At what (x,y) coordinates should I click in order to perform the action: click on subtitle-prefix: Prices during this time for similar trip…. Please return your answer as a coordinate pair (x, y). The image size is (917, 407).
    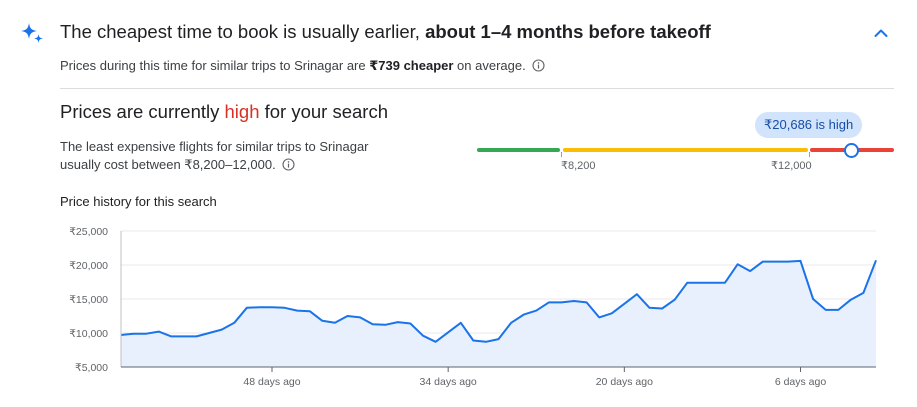
    Looking at the image, I should click on (215, 65).